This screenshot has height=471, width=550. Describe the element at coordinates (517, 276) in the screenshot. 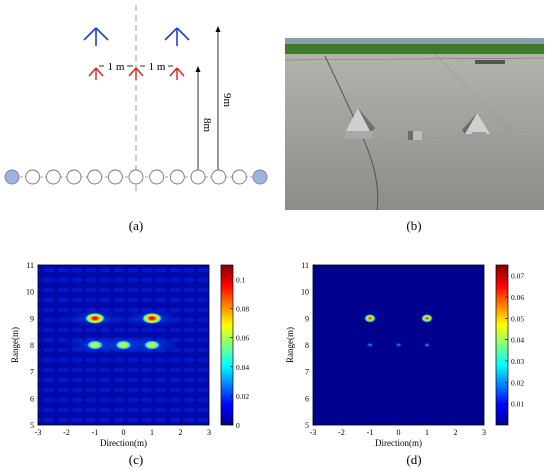

I see `colorbar-tick-label: 0.07` at that location.